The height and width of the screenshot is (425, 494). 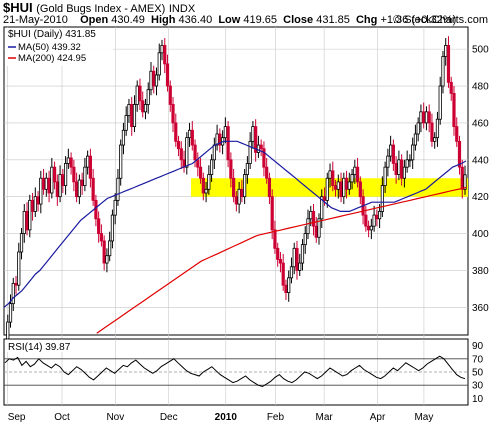 What do you see at coordinates (35, 20) in the screenshot?
I see `quote-date: 21-May-2010` at bounding box center [35, 20].